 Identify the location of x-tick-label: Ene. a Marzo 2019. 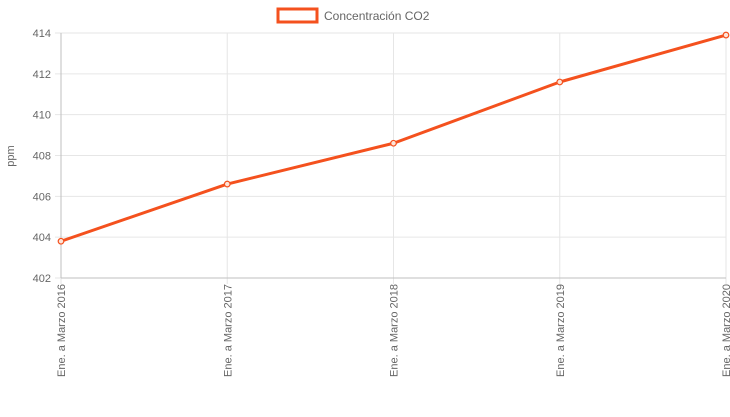
(561, 330).